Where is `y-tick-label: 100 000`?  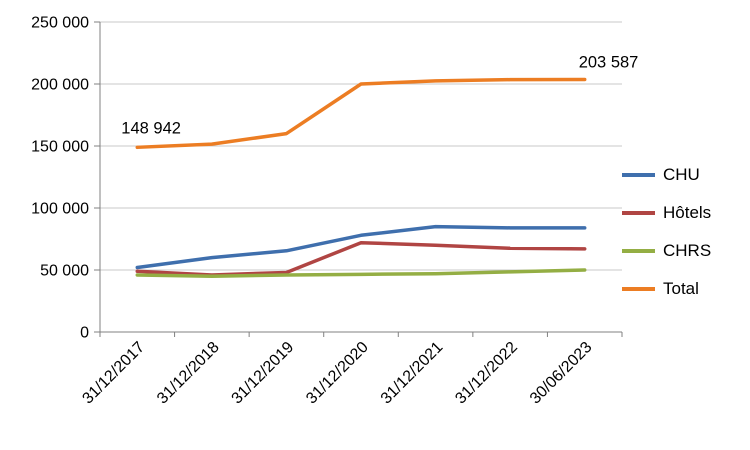 y-tick-label: 100 000 is located at coordinates (60, 209).